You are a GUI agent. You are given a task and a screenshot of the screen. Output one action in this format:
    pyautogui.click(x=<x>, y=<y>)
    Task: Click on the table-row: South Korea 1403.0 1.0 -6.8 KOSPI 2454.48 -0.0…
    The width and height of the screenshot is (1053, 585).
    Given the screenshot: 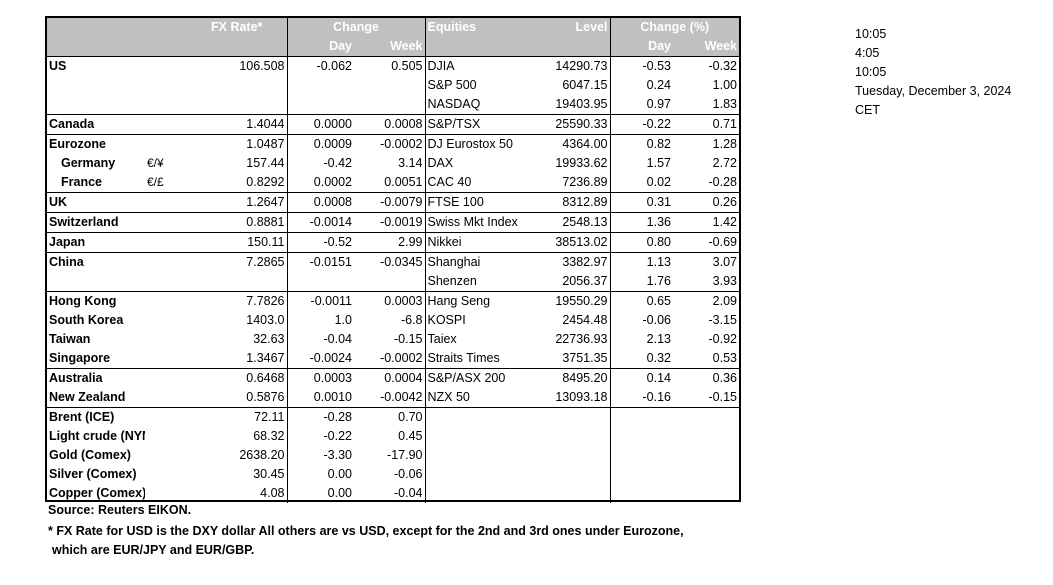 What is the action you would take?
    pyautogui.click(x=393, y=320)
    